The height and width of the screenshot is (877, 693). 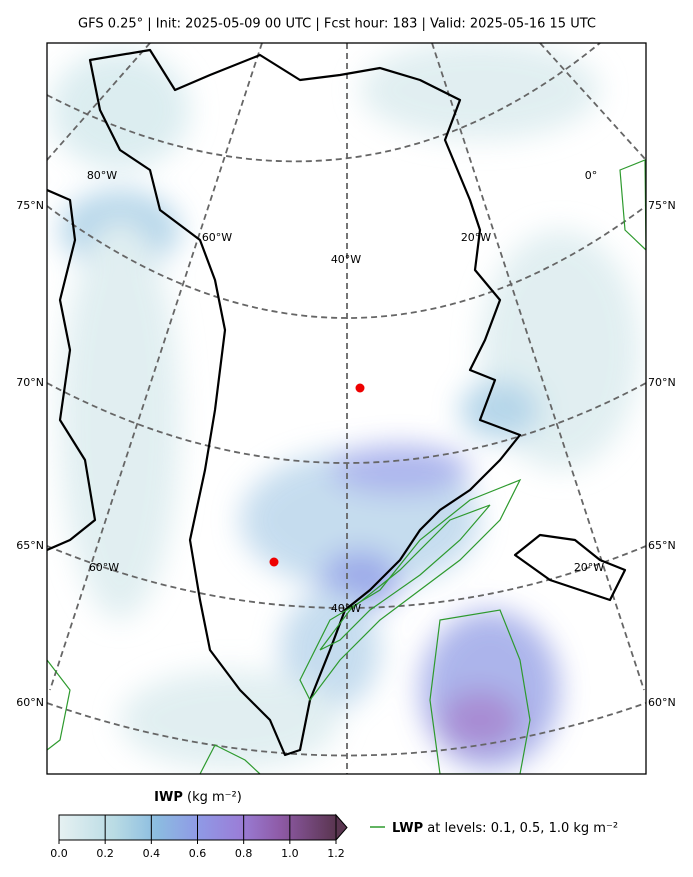 I want to click on colorbar-tick-label: 0.2, so click(x=105, y=853).